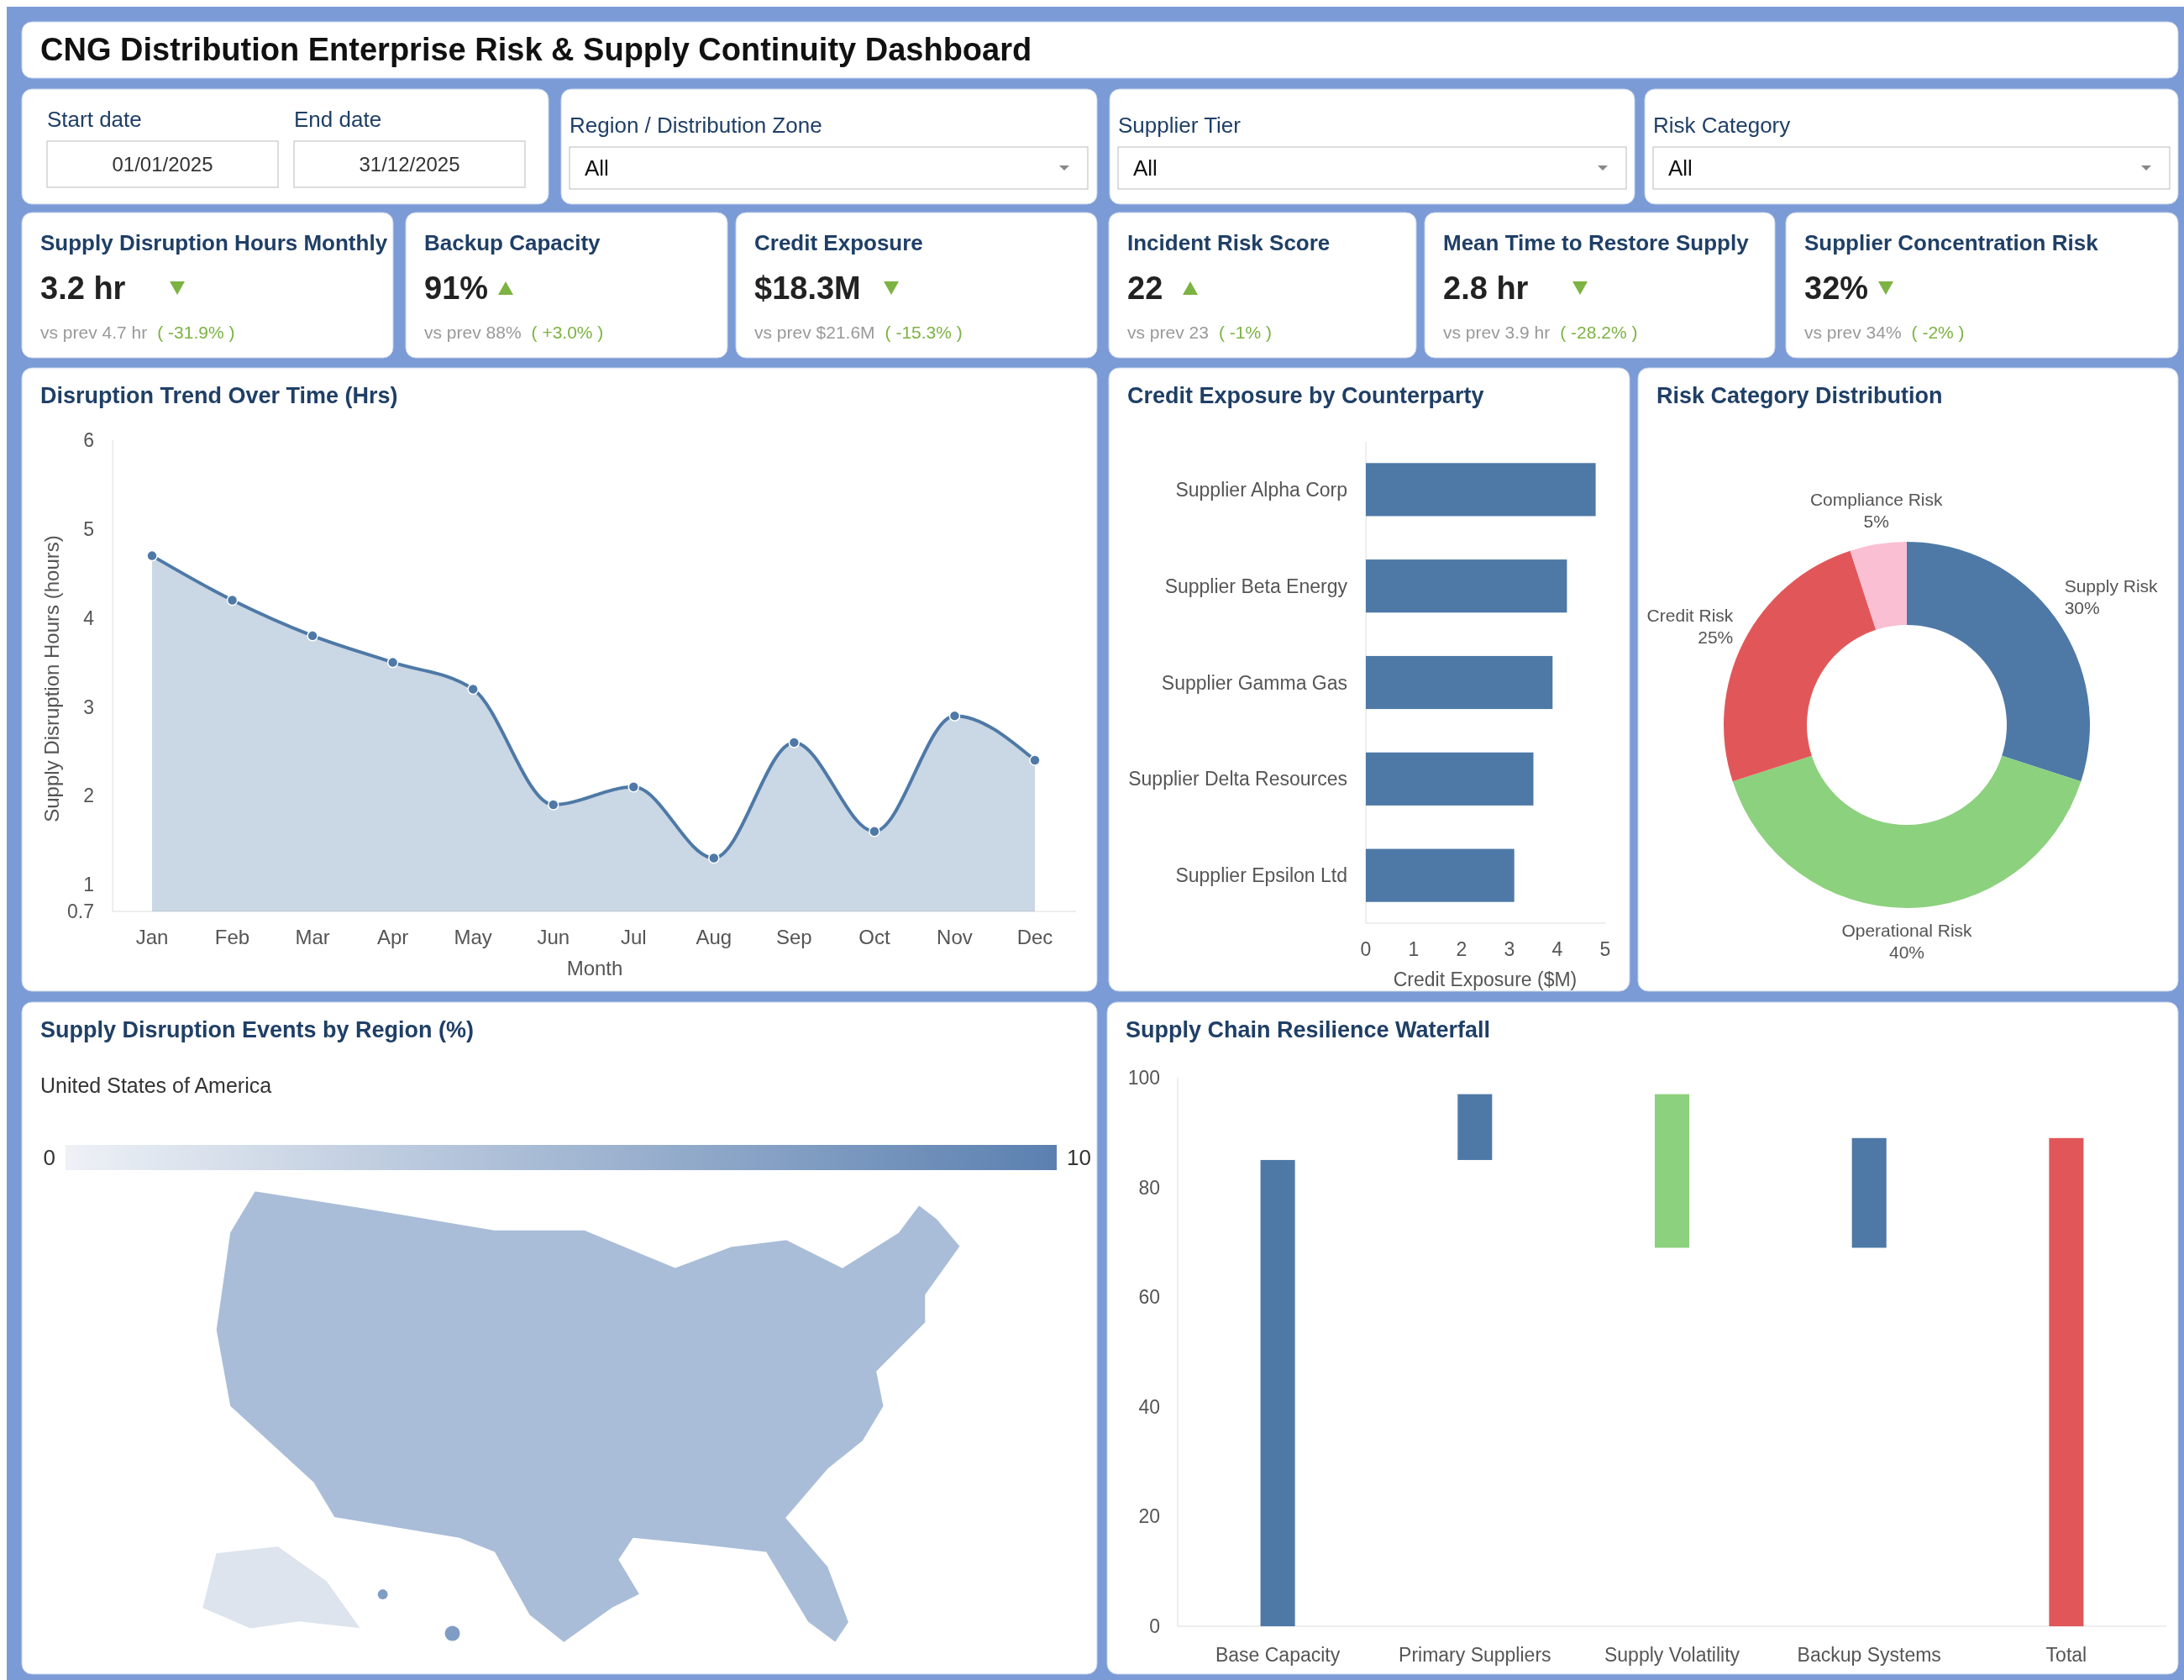  What do you see at coordinates (1414, 949) in the screenshot?
I see `x-tick-label: 1` at bounding box center [1414, 949].